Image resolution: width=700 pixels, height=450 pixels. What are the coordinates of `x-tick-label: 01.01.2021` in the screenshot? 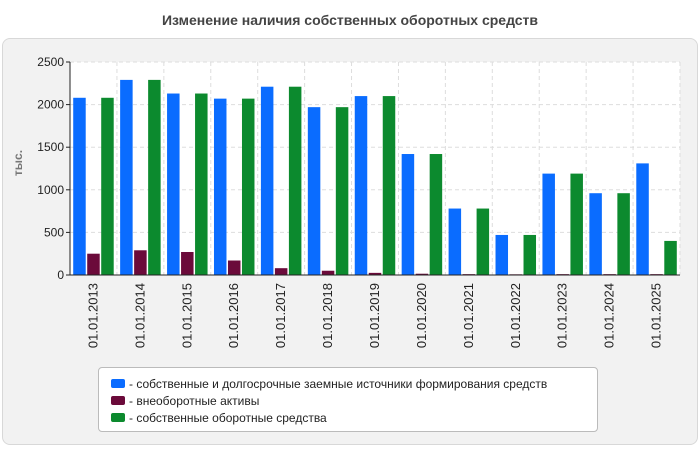 It's located at (468, 315).